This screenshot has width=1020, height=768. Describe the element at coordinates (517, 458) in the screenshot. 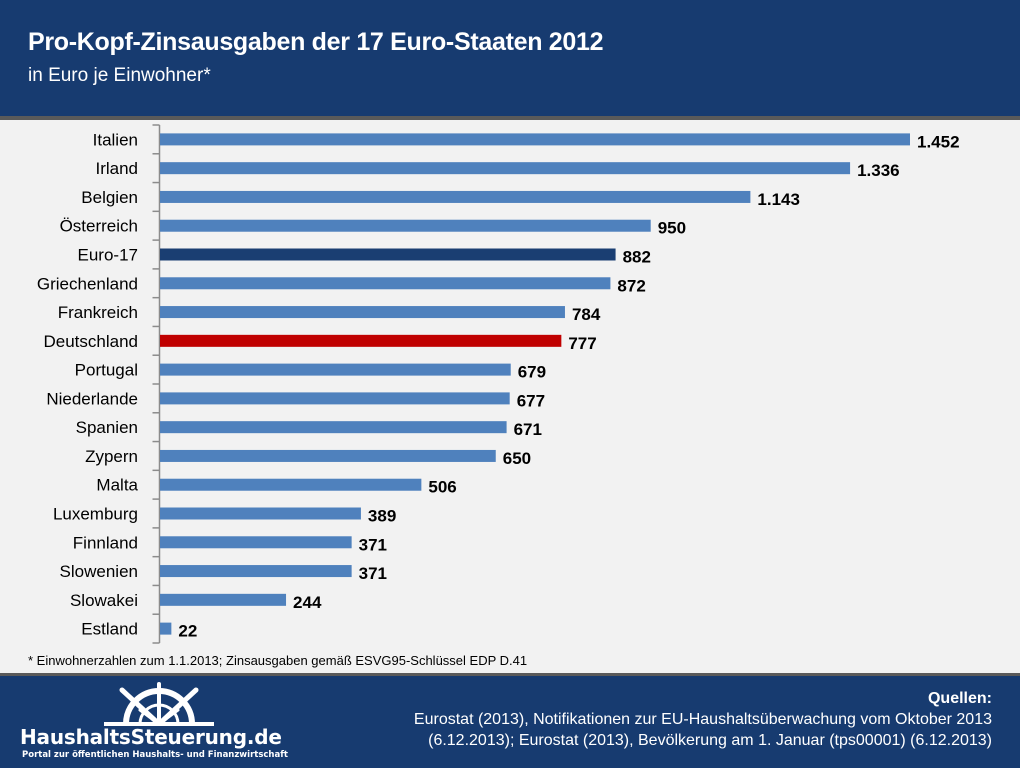

I see `value-label: 650` at that location.